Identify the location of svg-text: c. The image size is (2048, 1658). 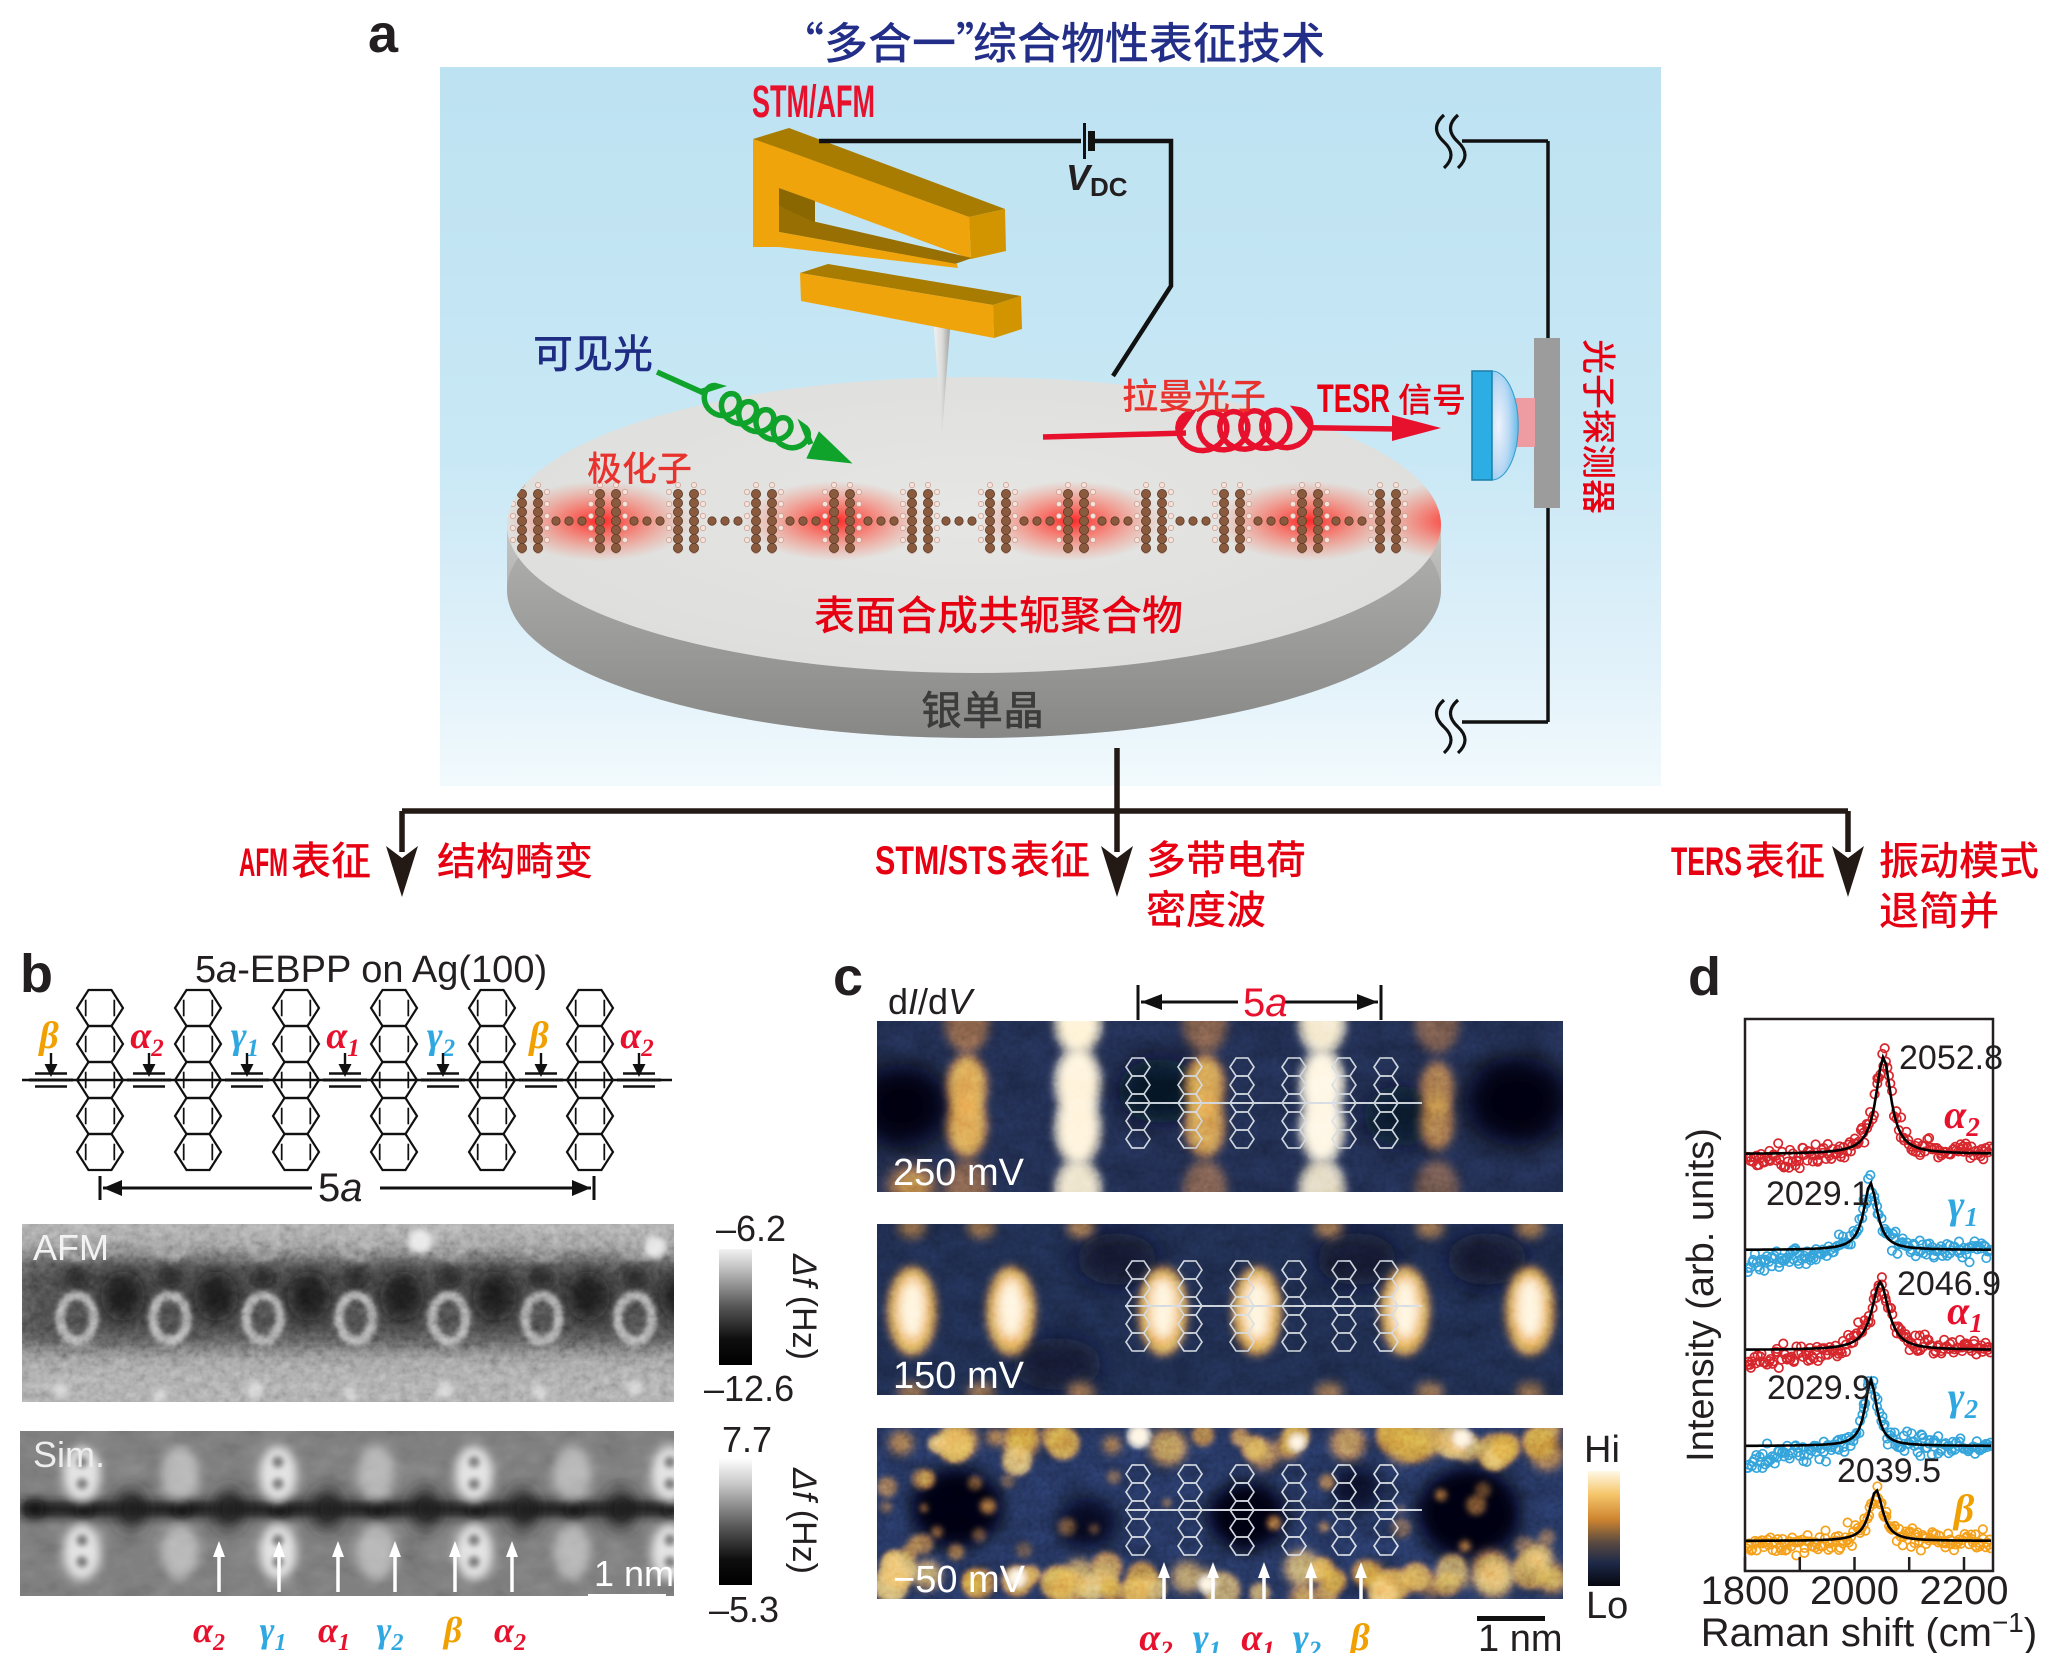
(848, 977).